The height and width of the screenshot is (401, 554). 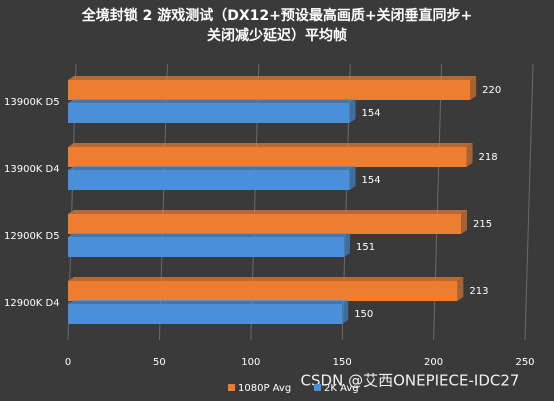 I want to click on chart-title: 全境封锁 2 游戏测试（DX12+预设最高画质+关闭垂直同步+, so click(x=277, y=15).